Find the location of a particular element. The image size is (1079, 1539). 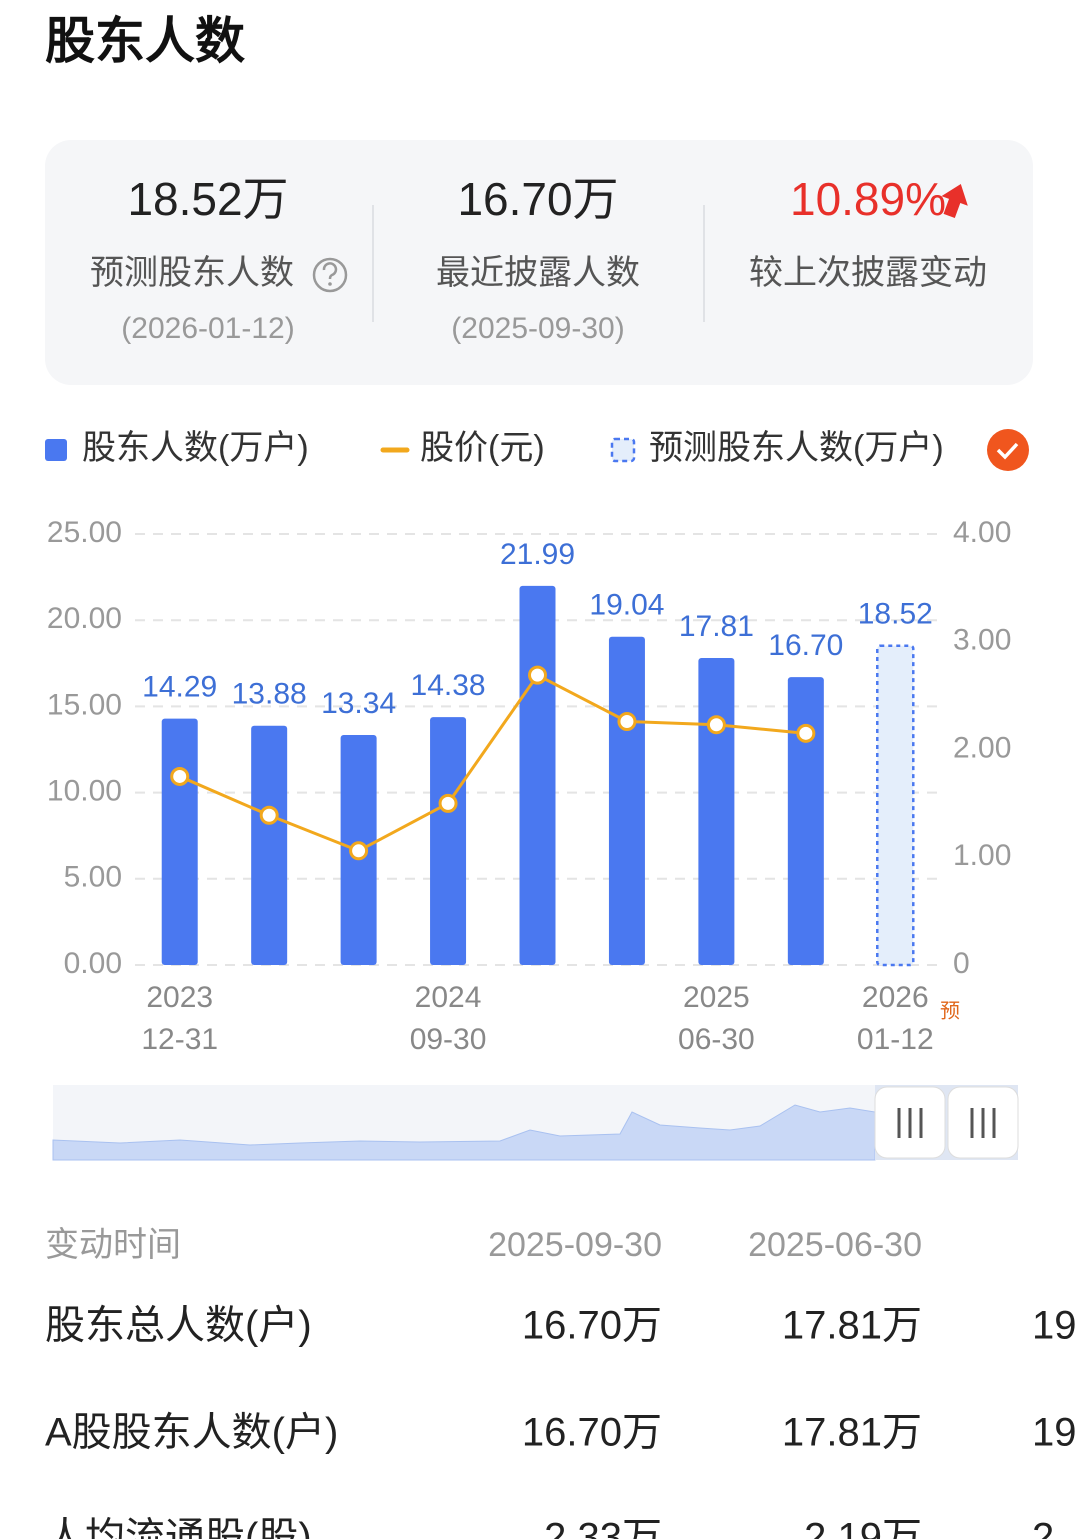

row-label: 股东总人数(户) is located at coordinates (178, 1326).